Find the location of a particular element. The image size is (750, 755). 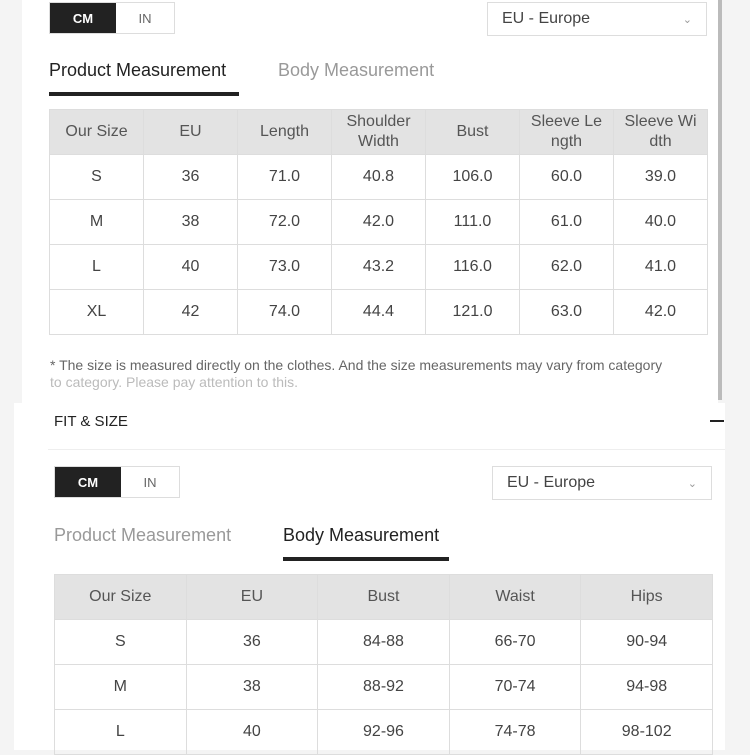

table-cell: 88-92 is located at coordinates (383, 687).